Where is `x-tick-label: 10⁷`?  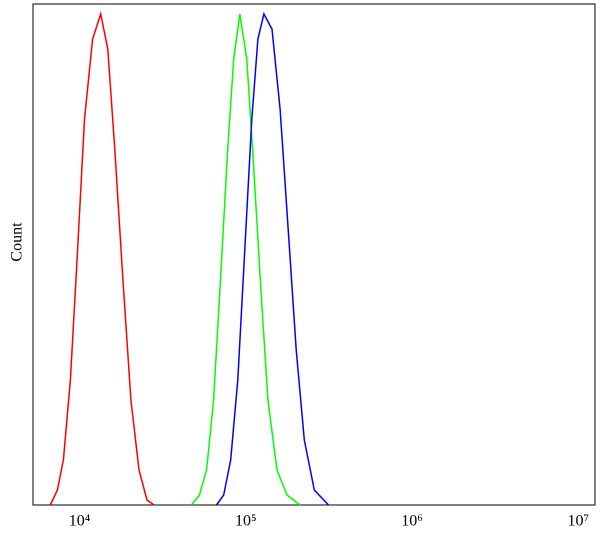 x-tick-label: 10⁷ is located at coordinates (579, 521).